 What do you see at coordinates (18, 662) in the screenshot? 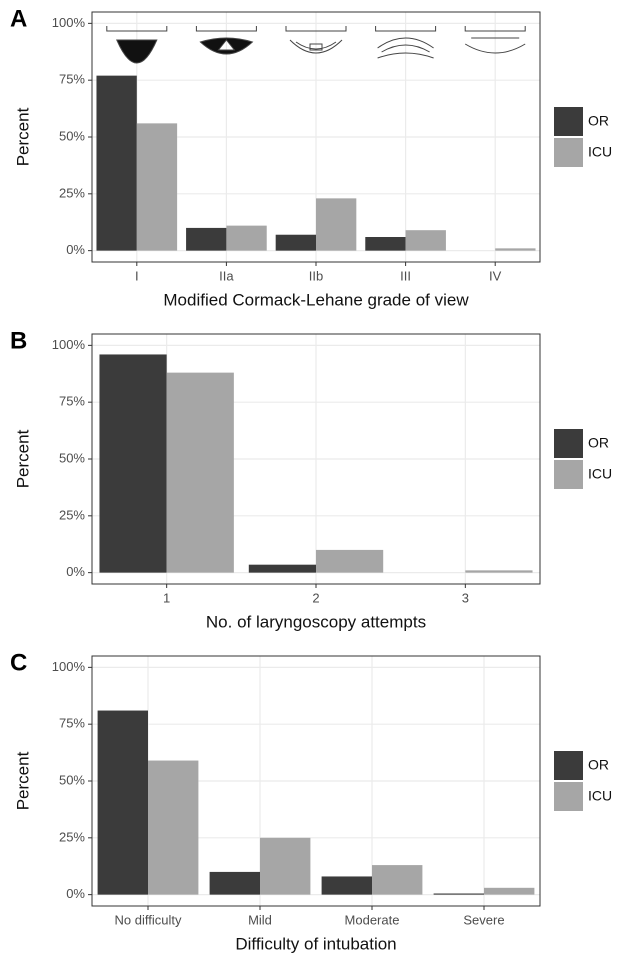
I see `panel-label: C` at bounding box center [18, 662].